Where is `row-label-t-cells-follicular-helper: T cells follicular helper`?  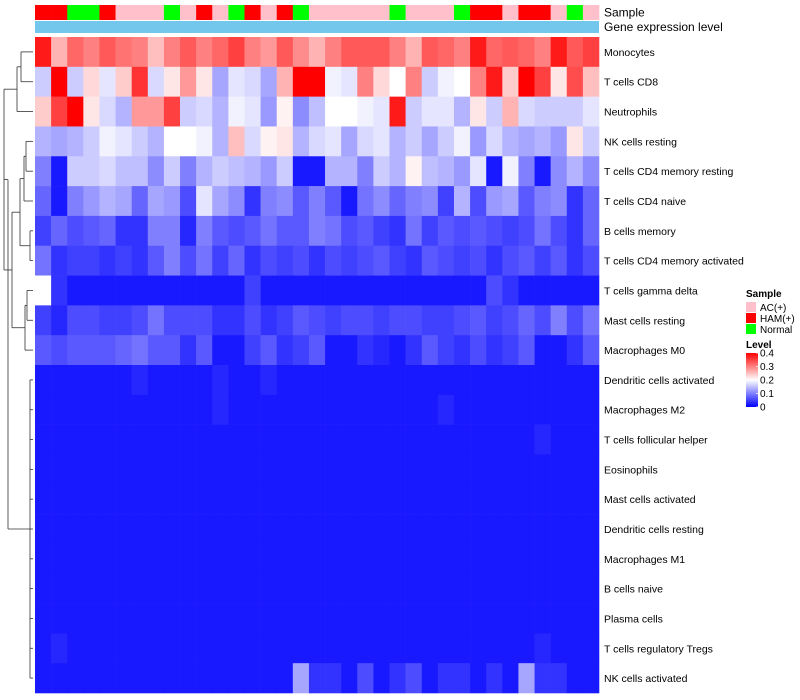
row-label-t-cells-follicular-helper: T cells follicular helper is located at coordinates (656, 441).